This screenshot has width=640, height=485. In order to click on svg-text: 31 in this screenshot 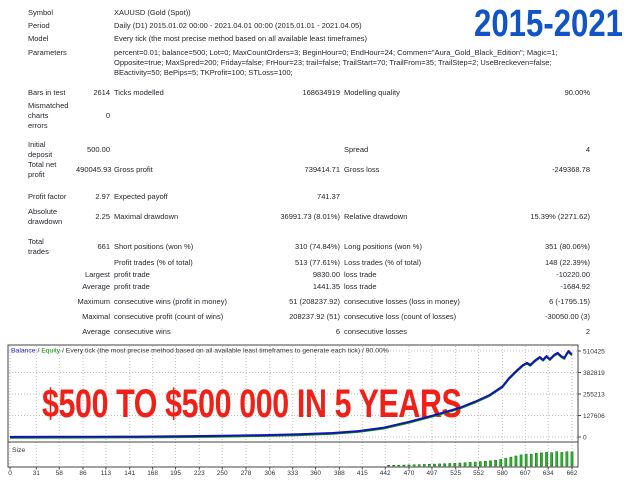, I will do `click(37, 473)`.